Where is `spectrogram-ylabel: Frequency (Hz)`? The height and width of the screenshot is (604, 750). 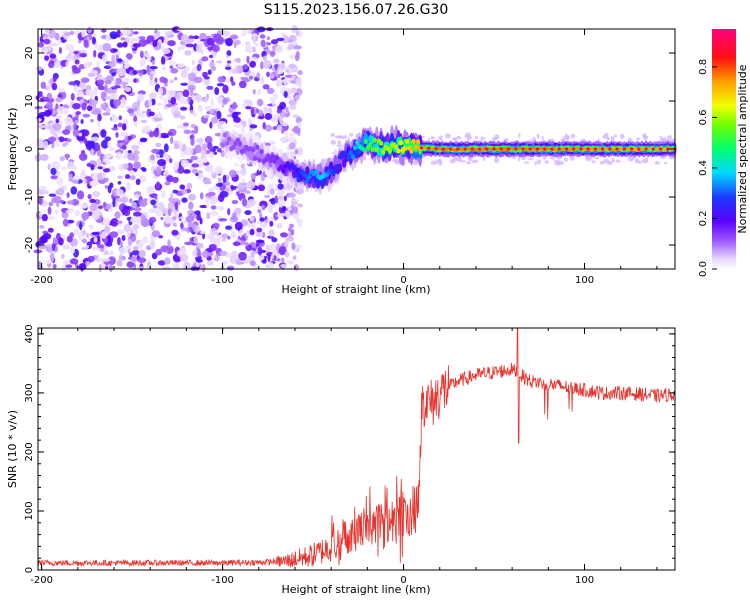
spectrogram-ylabel: Frequency (Hz) is located at coordinates (12, 149).